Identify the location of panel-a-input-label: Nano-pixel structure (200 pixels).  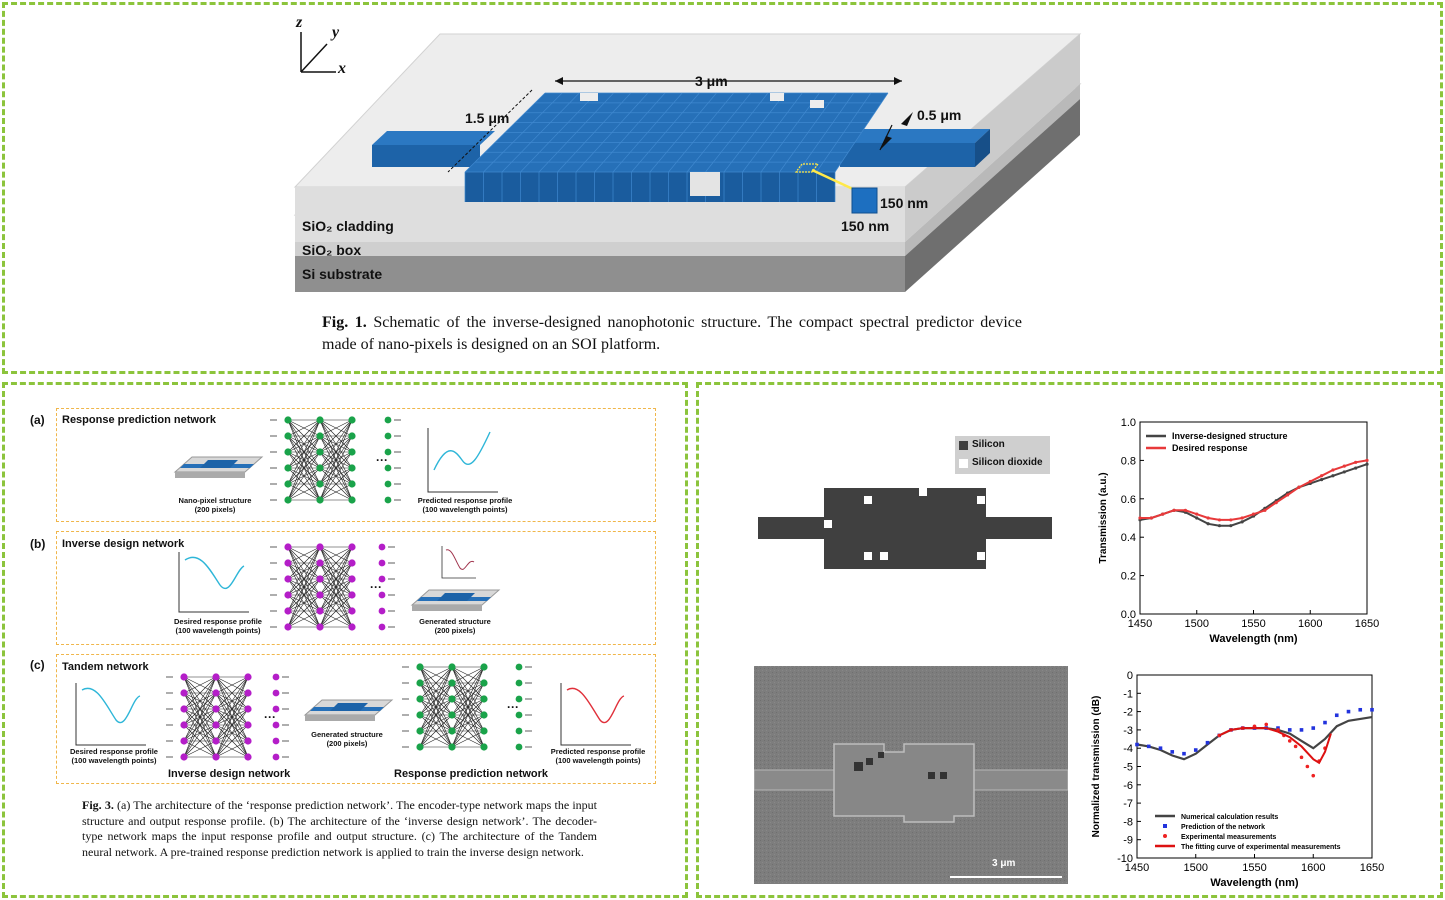
(215, 505).